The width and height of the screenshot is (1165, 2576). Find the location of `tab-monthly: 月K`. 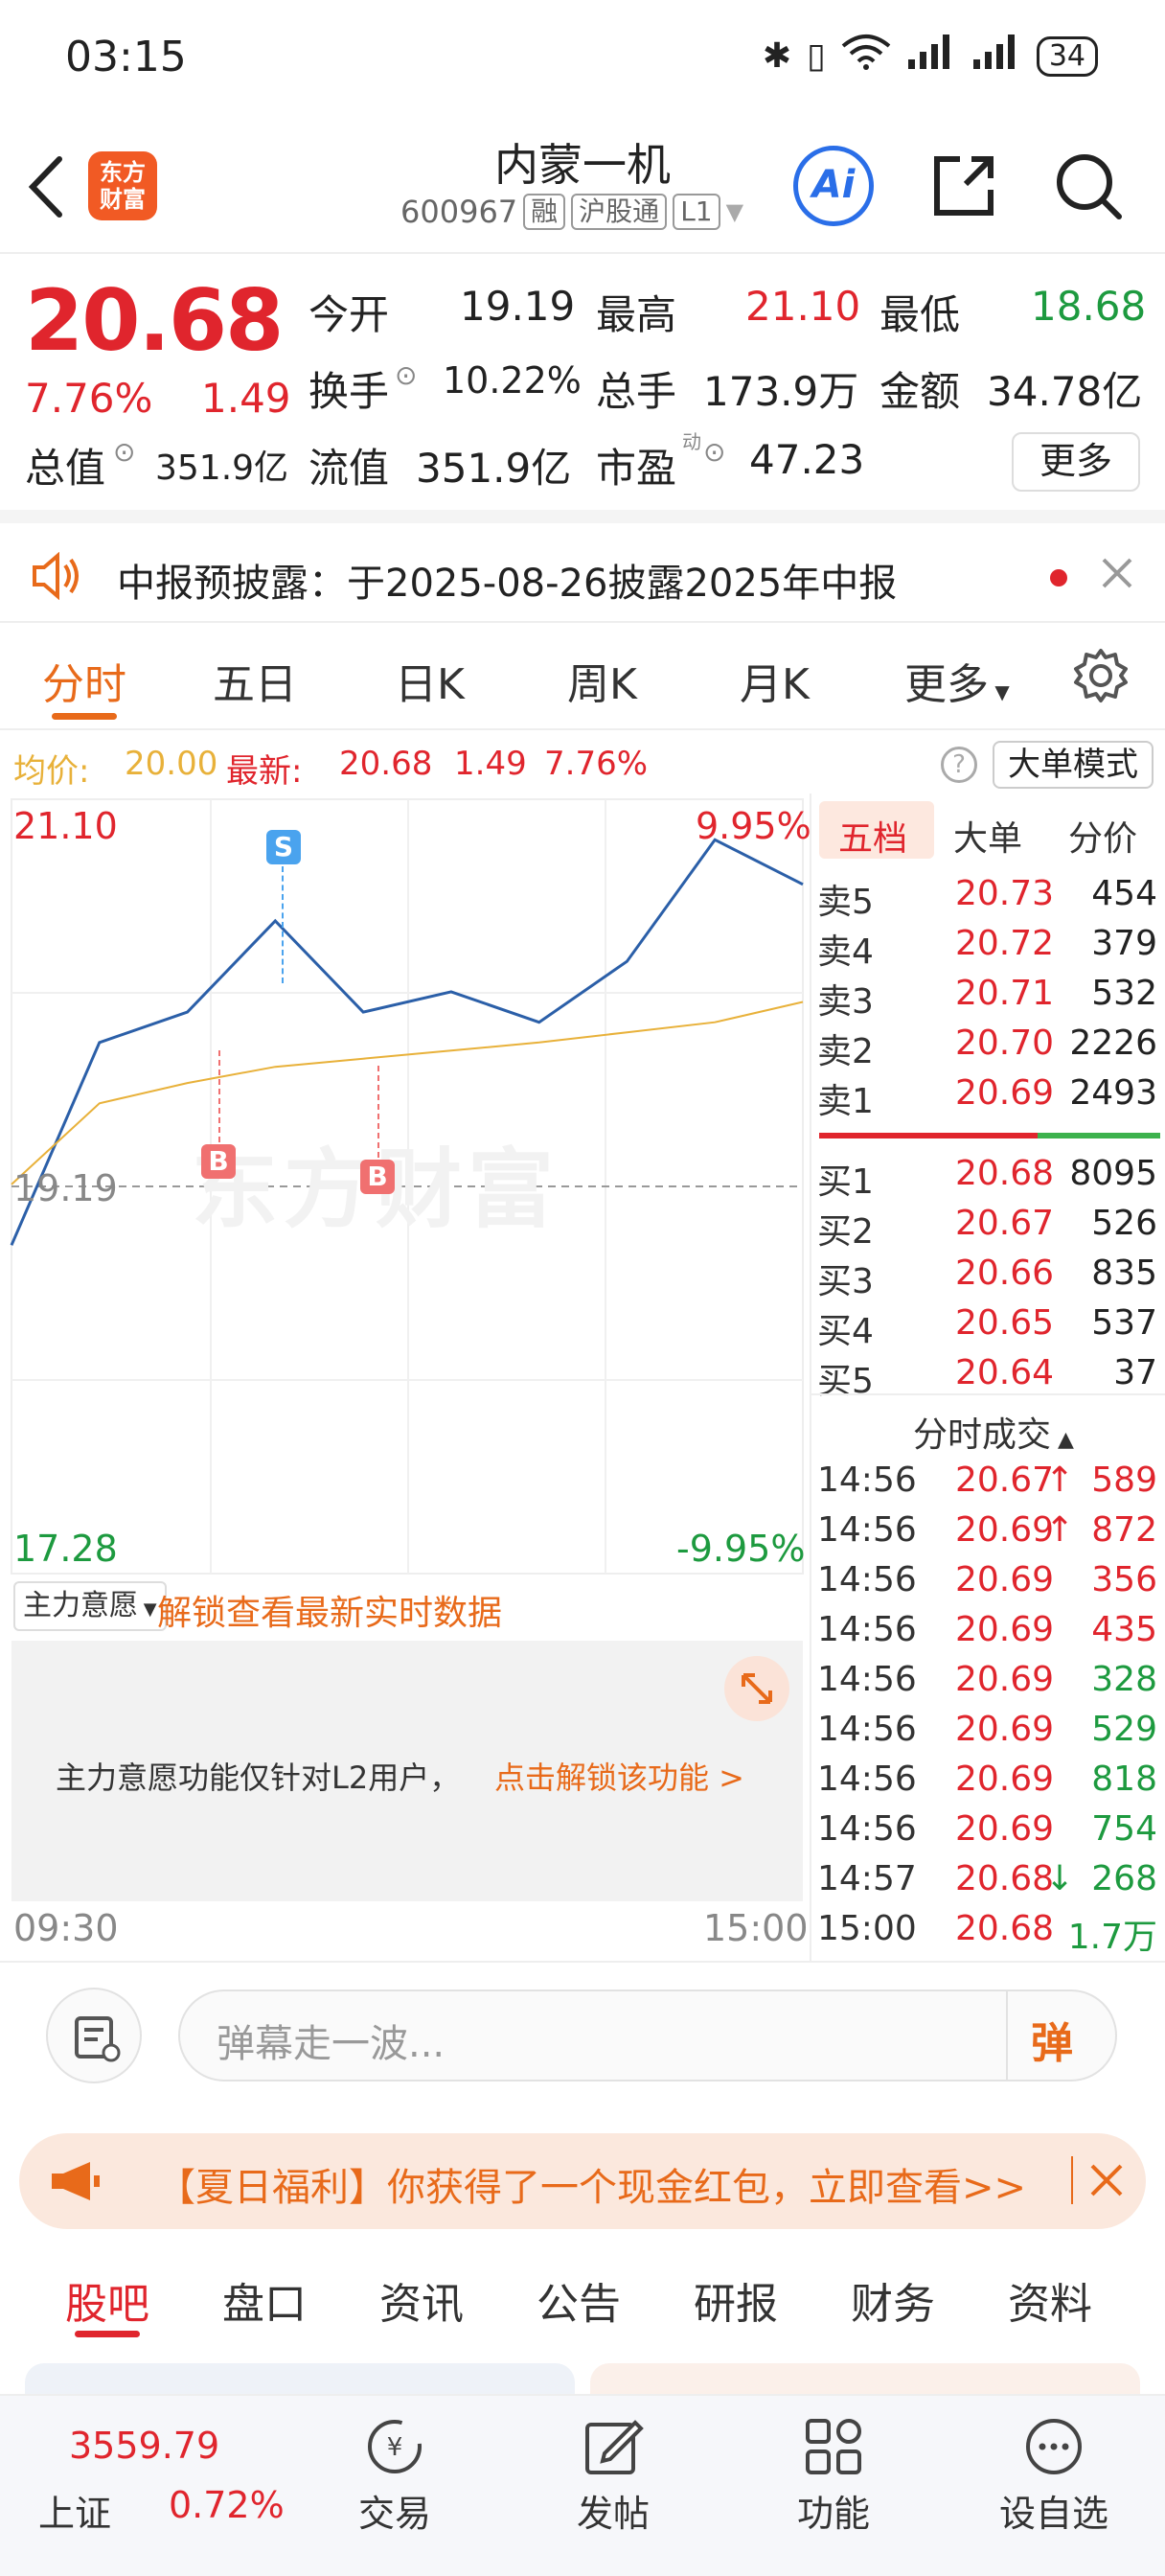

tab-monthly: 月K is located at coordinates (775, 684).